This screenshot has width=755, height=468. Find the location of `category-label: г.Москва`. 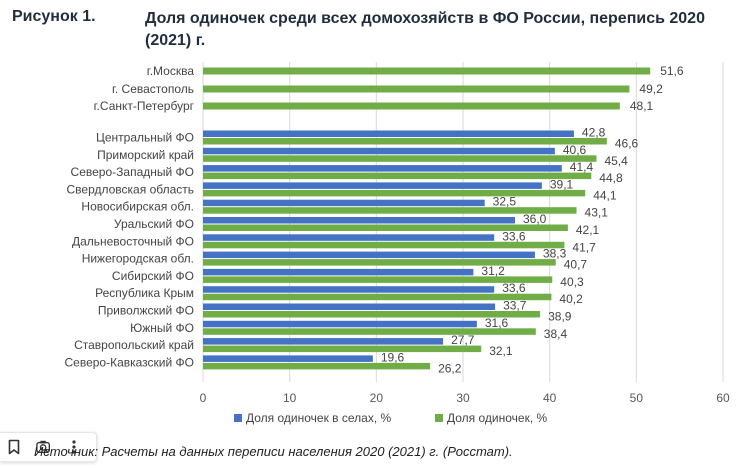

category-label: г.Москва is located at coordinates (171, 71).